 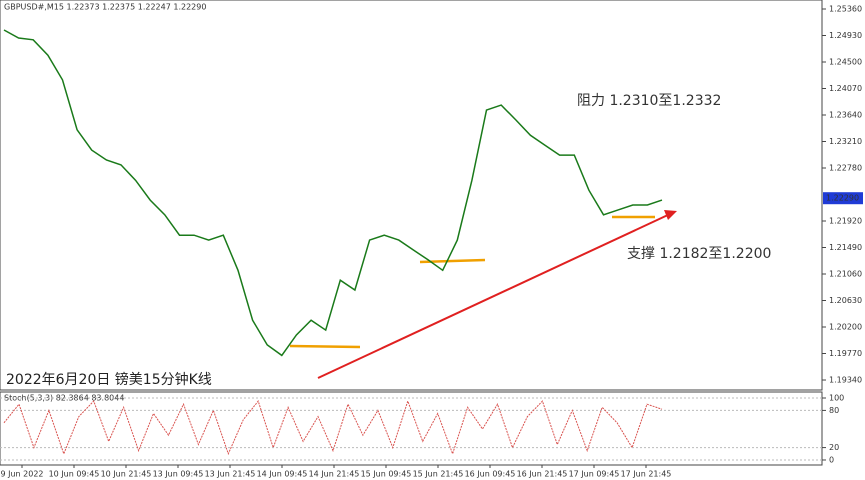 I want to click on x-tick-label: 15 Jun 21:45, so click(x=438, y=474).